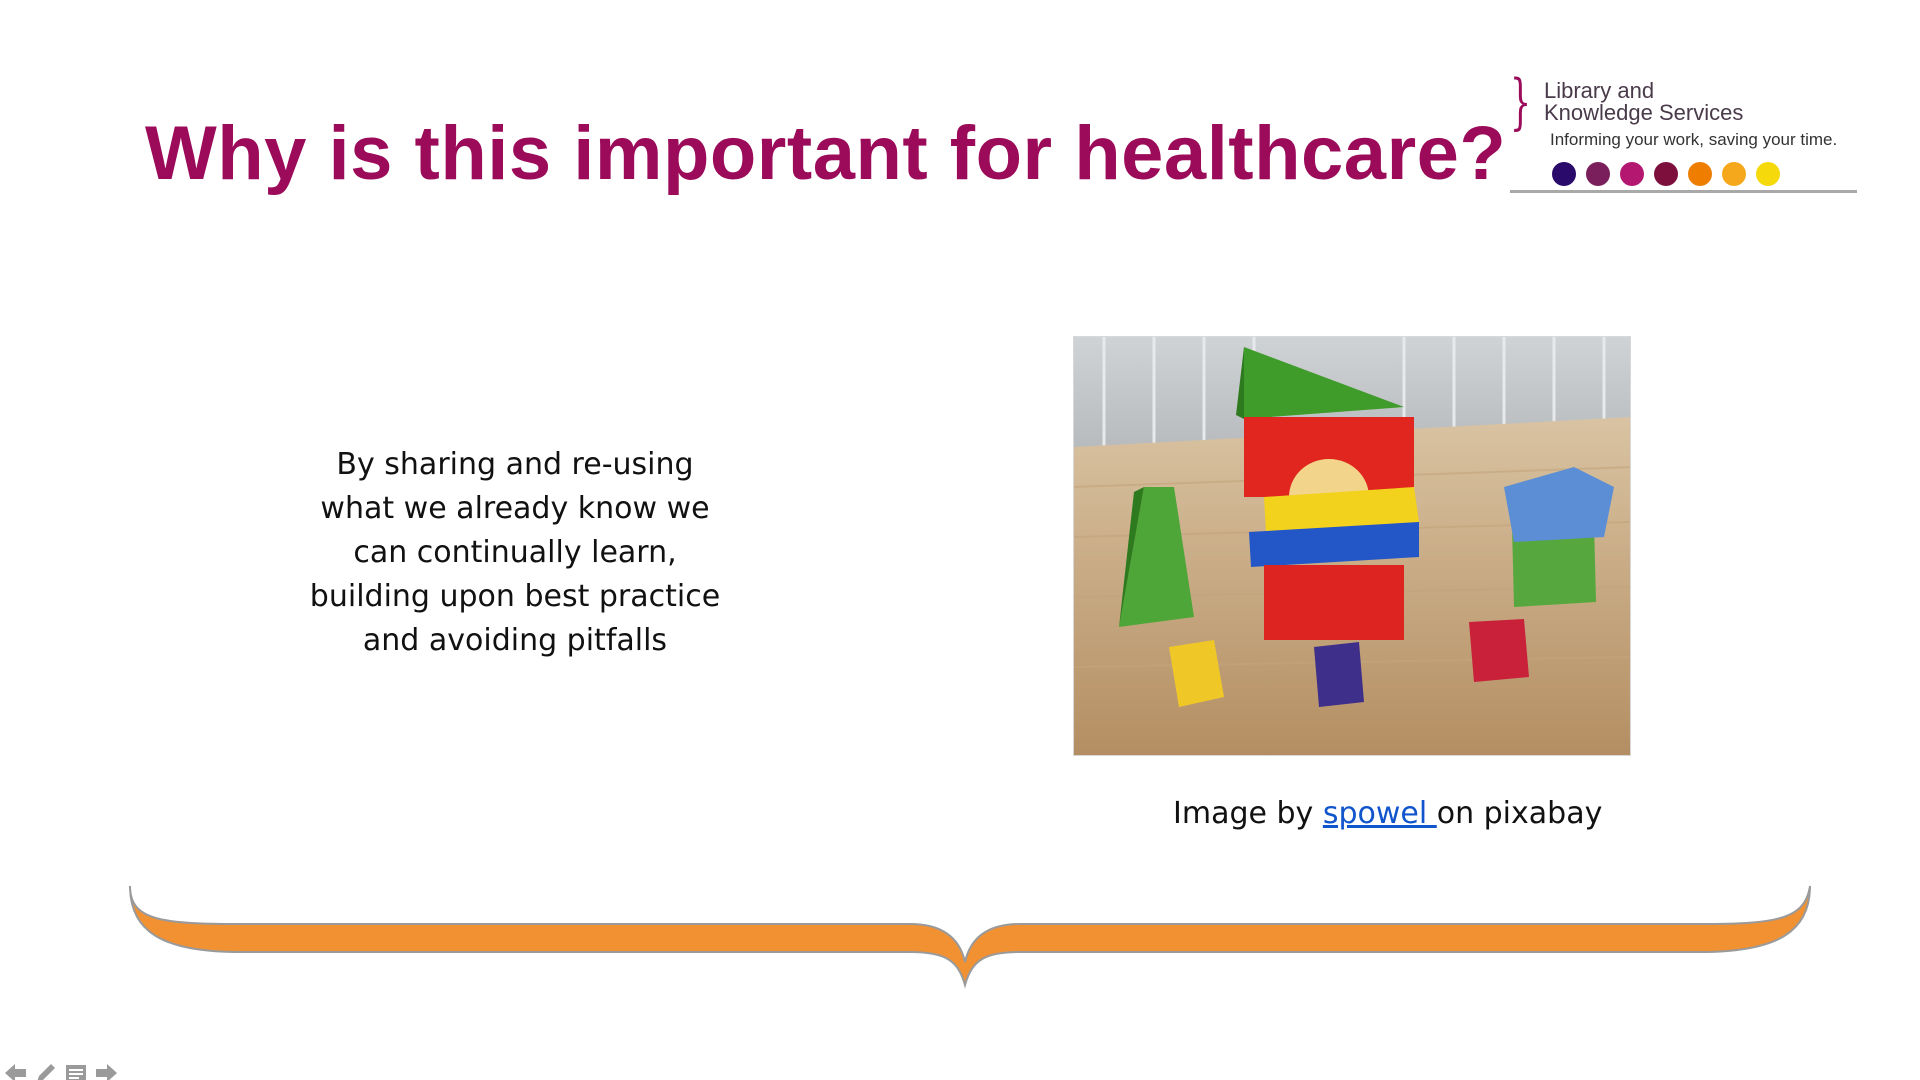 This screenshot has height=1080, width=1920. Describe the element at coordinates (1599, 90) in the screenshot. I see `logo-line1: Library and` at that location.